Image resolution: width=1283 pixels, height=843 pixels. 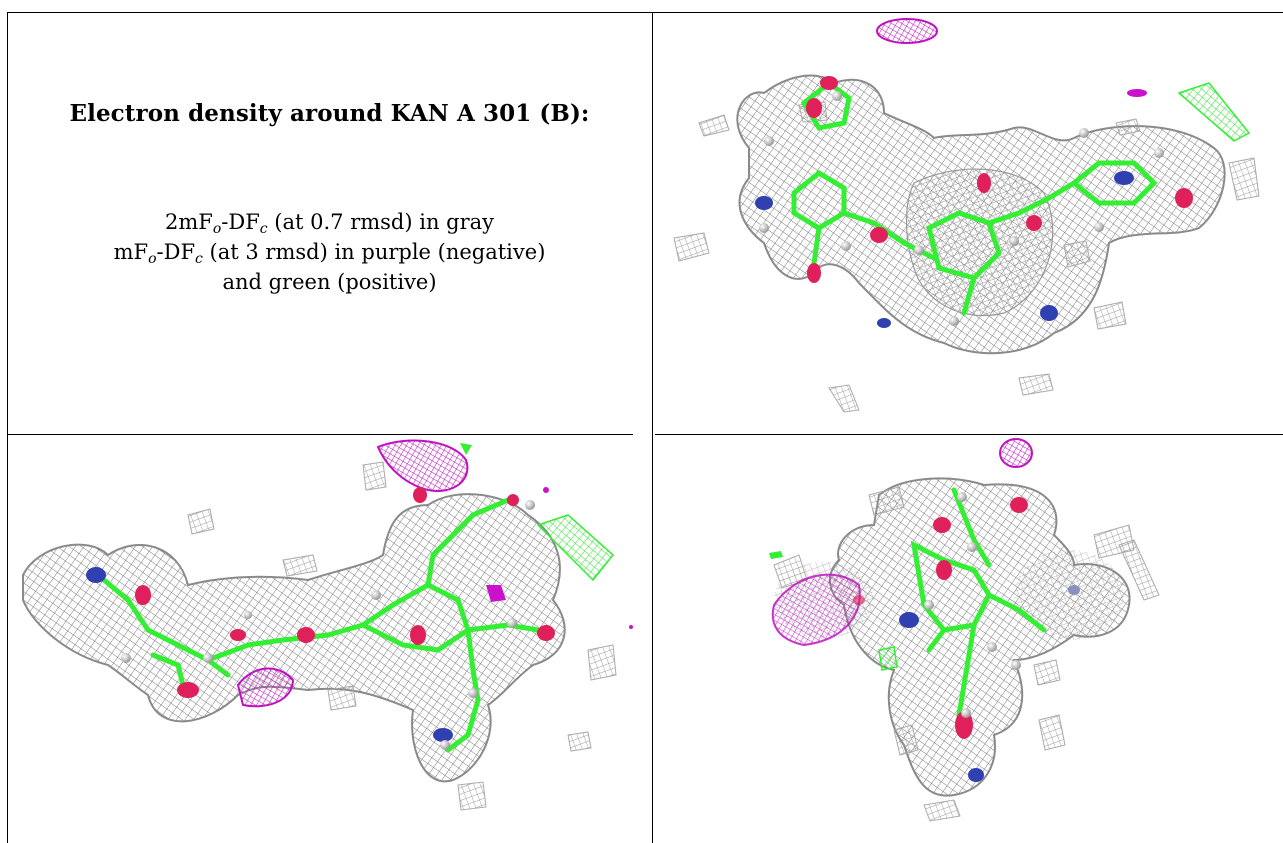 I want to click on line1-sub-c: c, so click(x=263, y=229).